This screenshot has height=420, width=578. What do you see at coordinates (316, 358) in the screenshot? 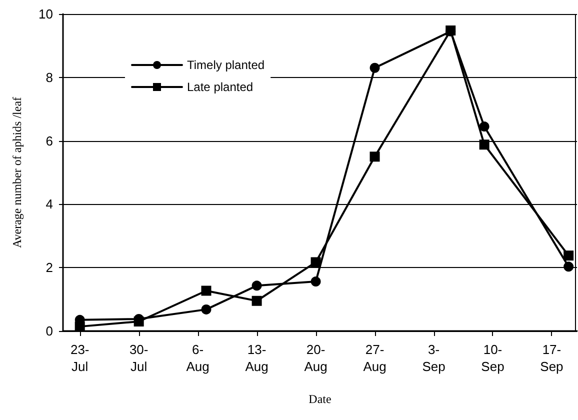
I see `x-tick-label: 20- Aug` at bounding box center [316, 358].